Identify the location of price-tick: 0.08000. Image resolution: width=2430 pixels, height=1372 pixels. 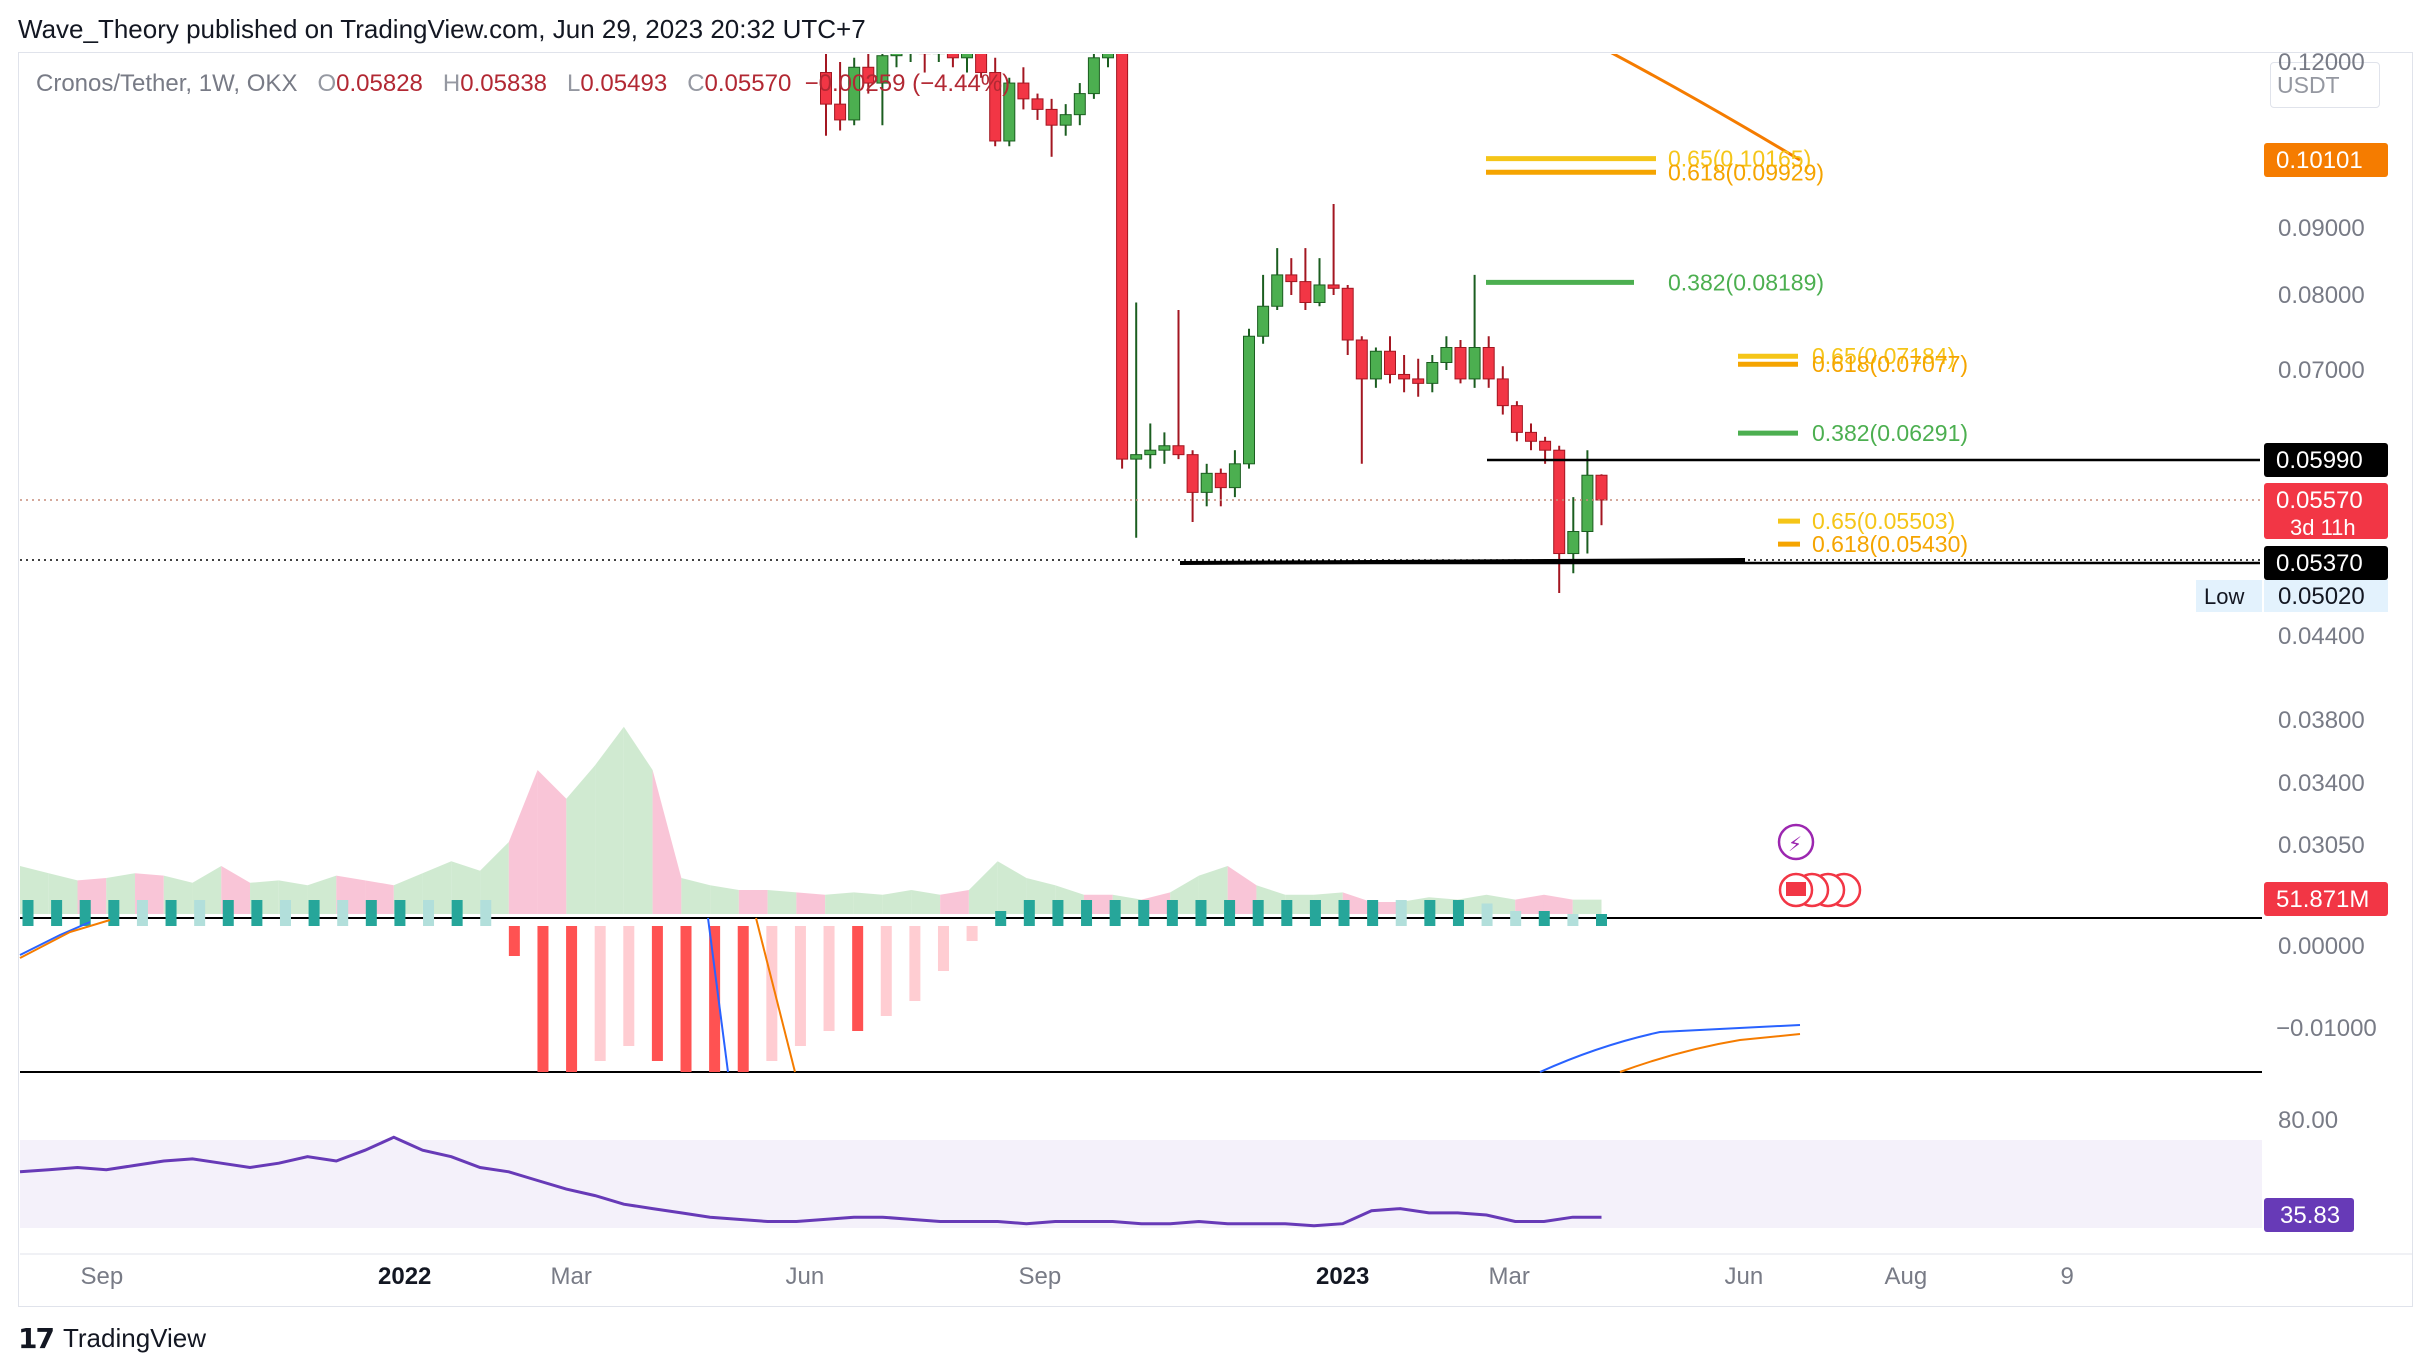
(2321, 295).